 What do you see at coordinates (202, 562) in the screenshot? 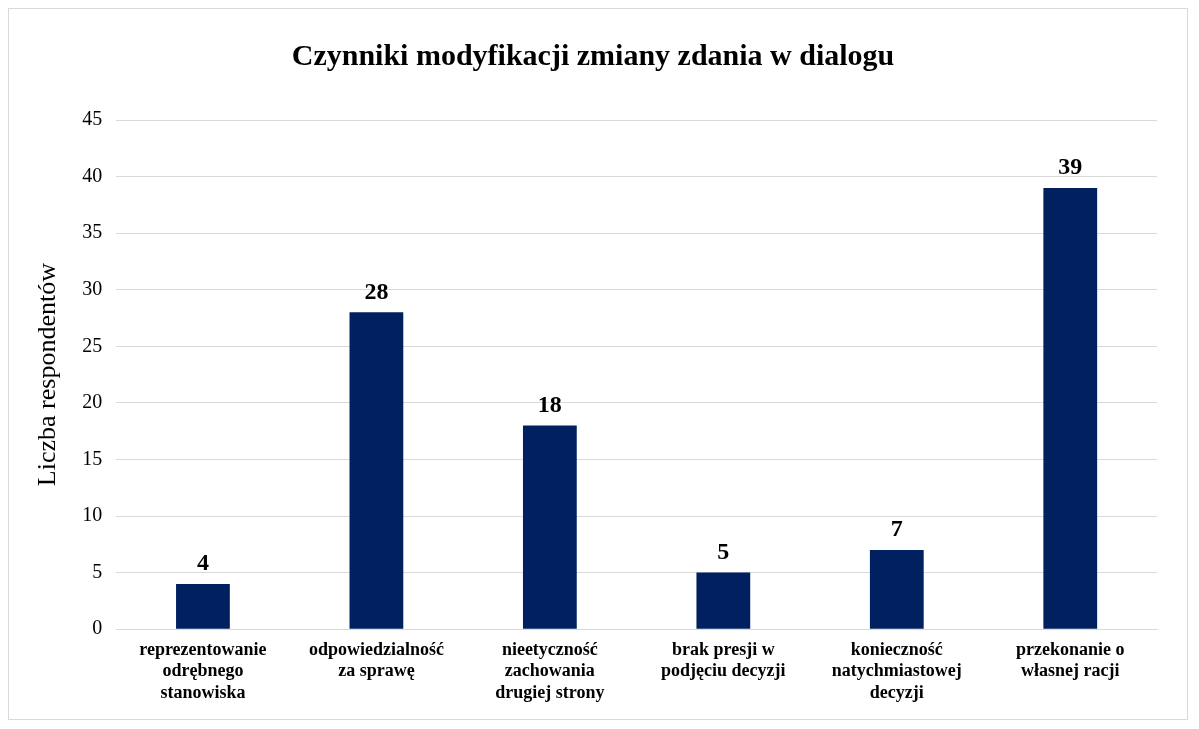
I see `data-label: 4` at bounding box center [202, 562].